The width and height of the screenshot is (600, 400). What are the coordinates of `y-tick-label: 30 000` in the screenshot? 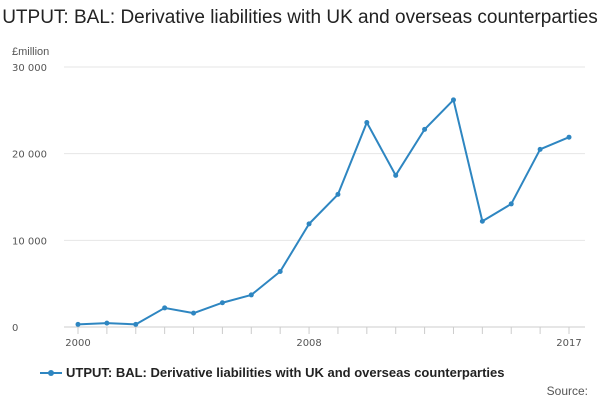 It's located at (29, 68).